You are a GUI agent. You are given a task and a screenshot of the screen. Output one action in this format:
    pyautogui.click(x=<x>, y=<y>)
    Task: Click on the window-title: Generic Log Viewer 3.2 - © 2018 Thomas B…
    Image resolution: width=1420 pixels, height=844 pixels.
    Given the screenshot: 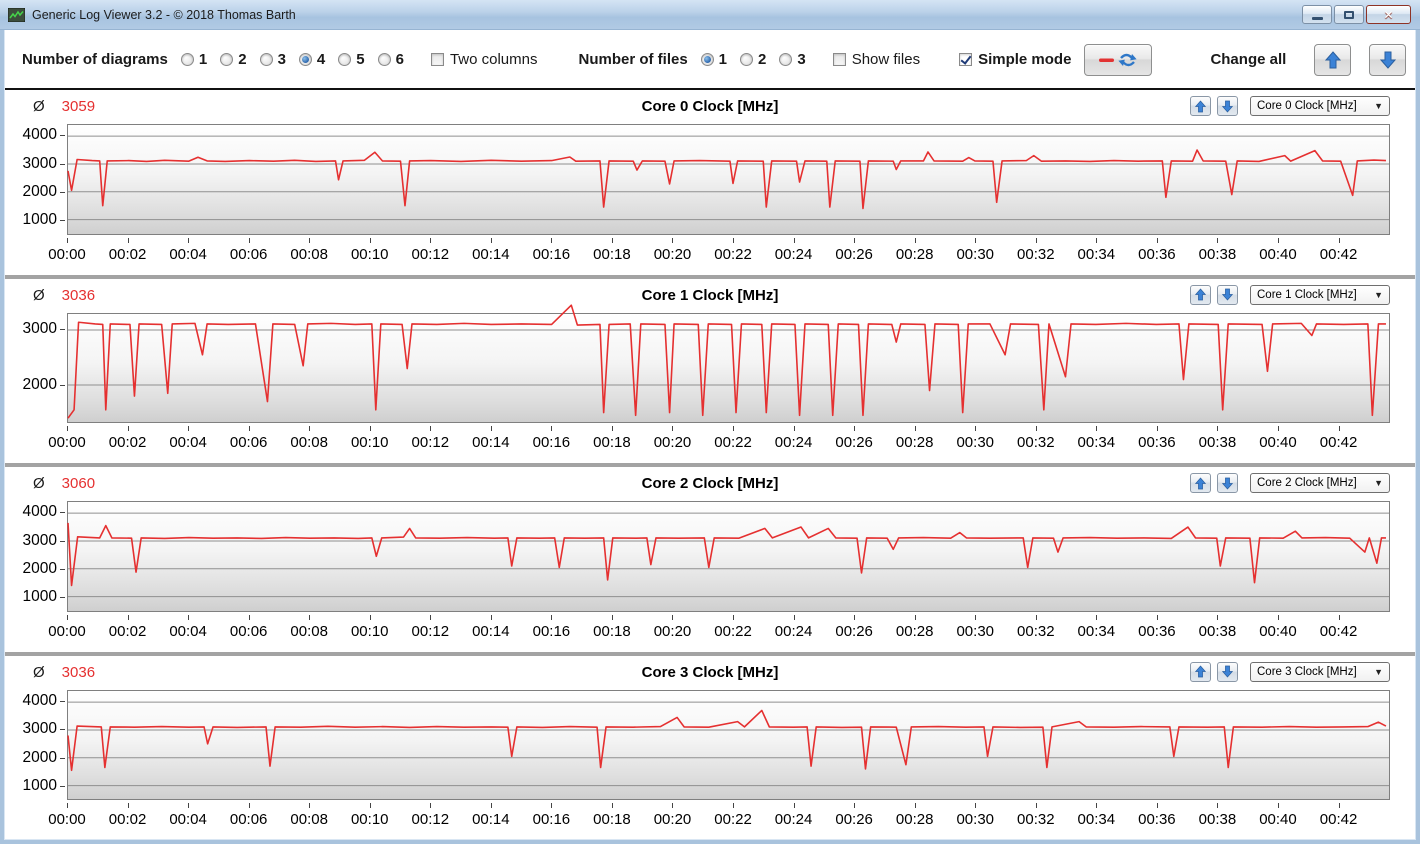 What is the action you would take?
    pyautogui.click(x=164, y=14)
    